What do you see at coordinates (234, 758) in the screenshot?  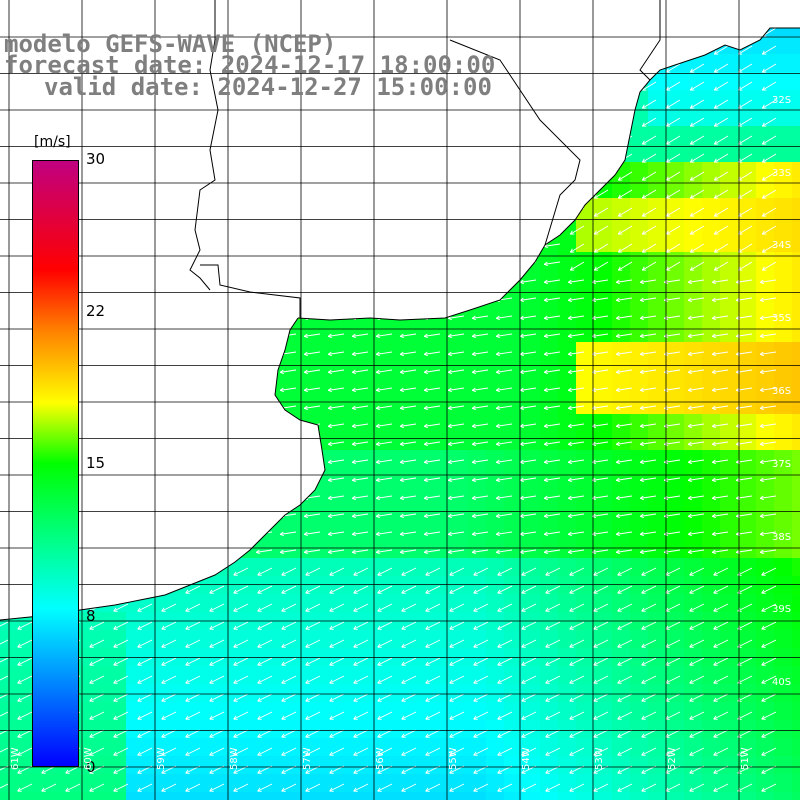 I see `lon-label: 58W` at bounding box center [234, 758].